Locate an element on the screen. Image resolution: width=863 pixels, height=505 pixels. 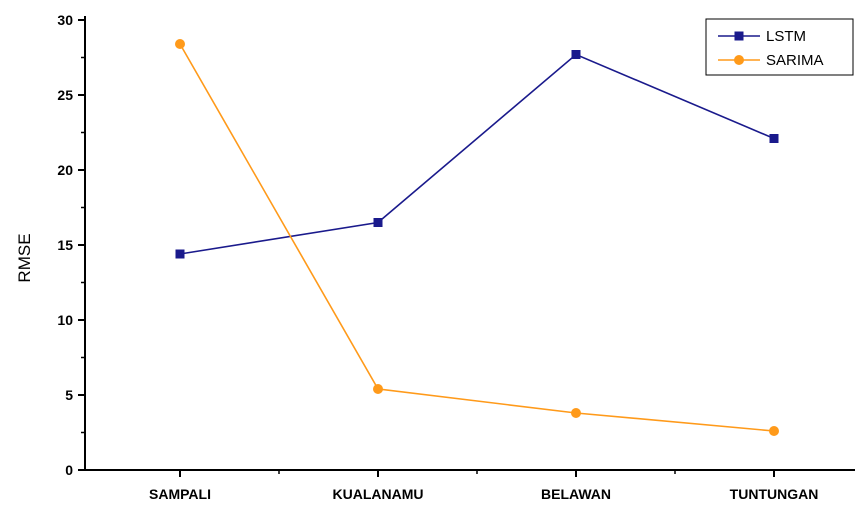
legend: LSTM SARIMA is located at coordinates (779, 47).